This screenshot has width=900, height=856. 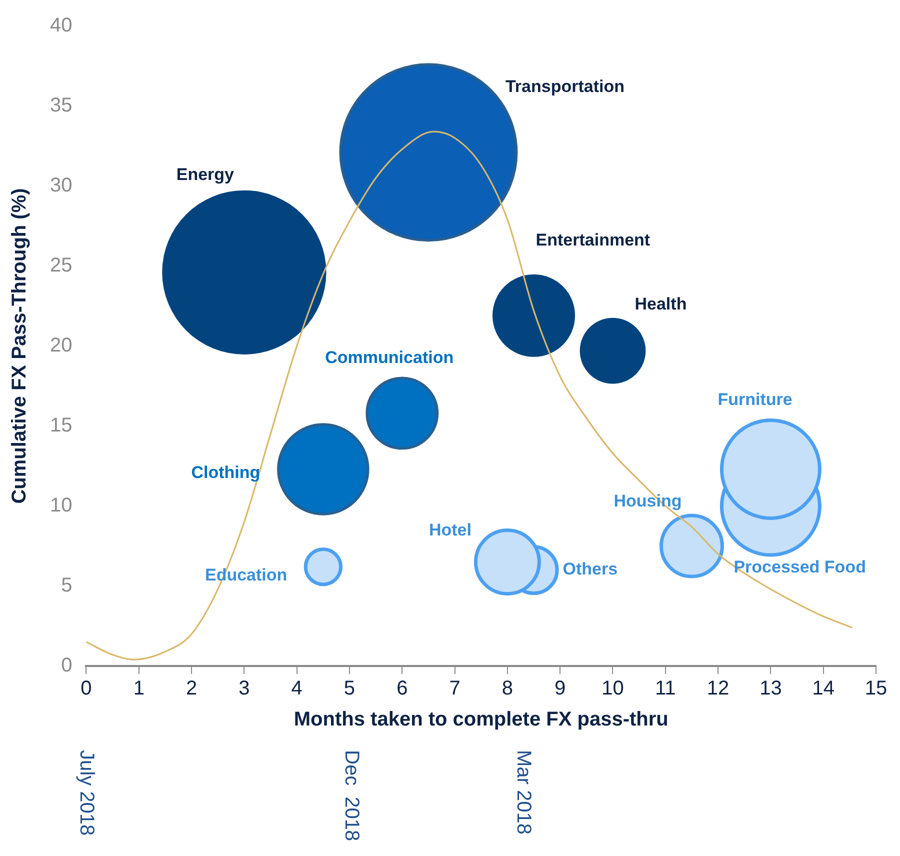 What do you see at coordinates (800, 567) in the screenshot?
I see `series-label: Processed Food` at bounding box center [800, 567].